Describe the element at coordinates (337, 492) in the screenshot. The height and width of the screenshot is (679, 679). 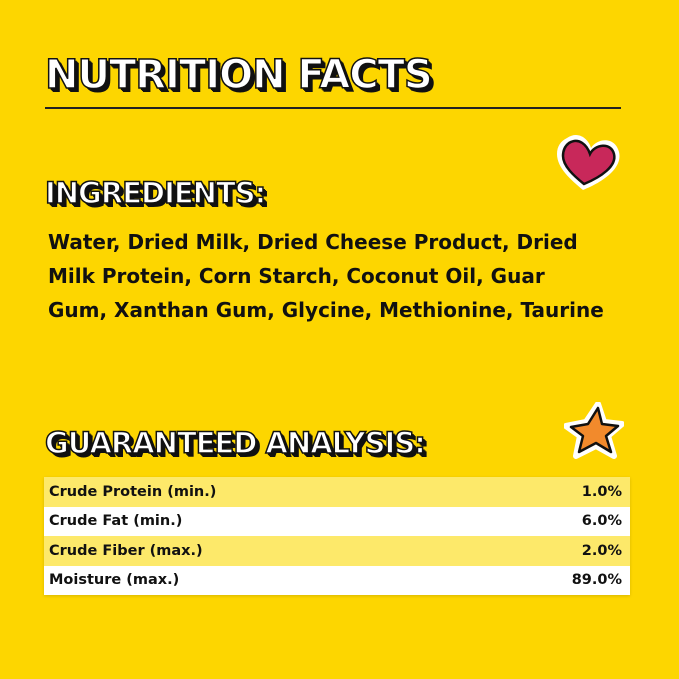
I see `table-row: Crude Protein (min.) 1.0%` at that location.